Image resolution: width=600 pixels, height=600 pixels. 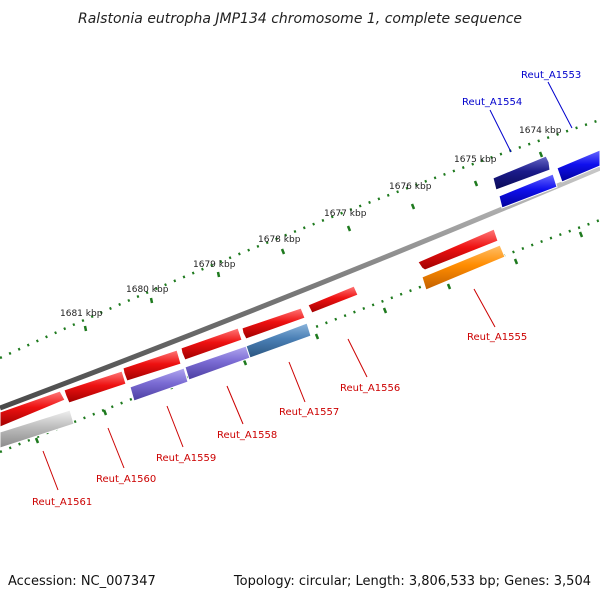 I want to click on gene-feature-reut-a1559-red, so click(x=152, y=365).